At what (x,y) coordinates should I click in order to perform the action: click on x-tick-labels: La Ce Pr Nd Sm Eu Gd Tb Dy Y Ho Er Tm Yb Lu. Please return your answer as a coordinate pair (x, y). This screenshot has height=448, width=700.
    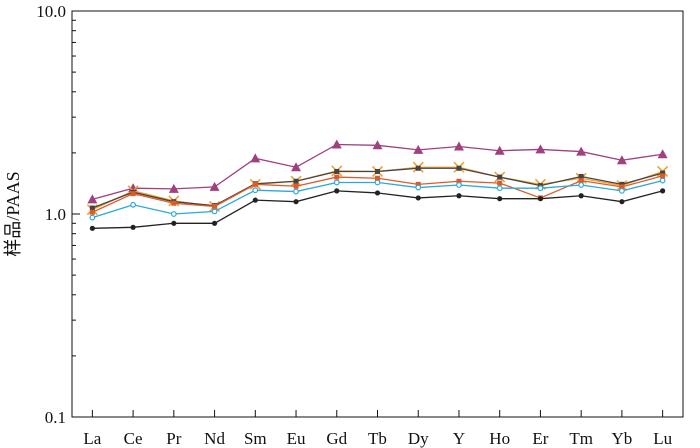
    Looking at the image, I should click on (377, 438).